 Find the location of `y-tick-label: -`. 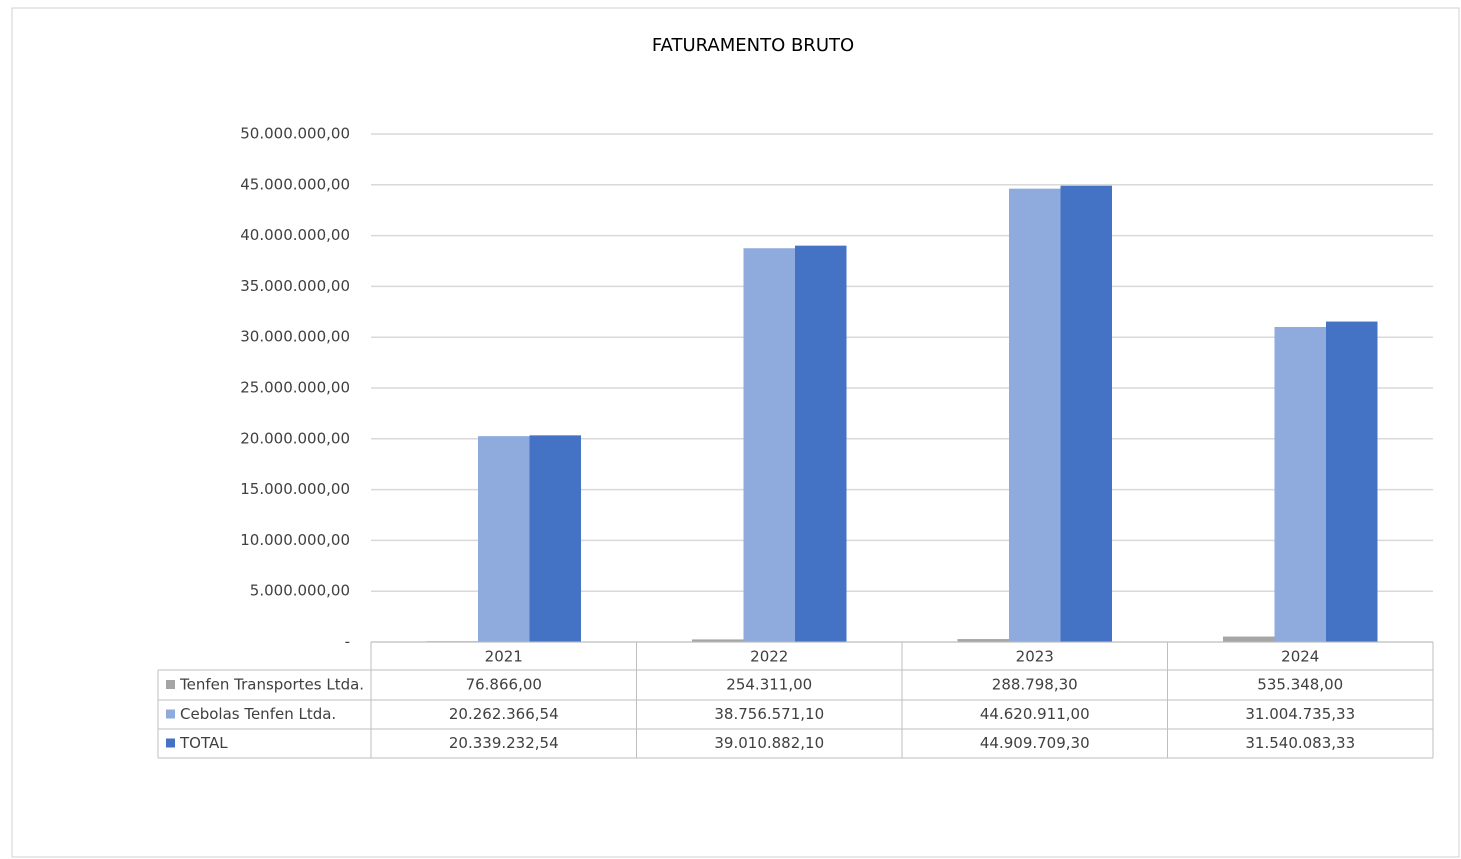

y-tick-label: - is located at coordinates (347, 642).